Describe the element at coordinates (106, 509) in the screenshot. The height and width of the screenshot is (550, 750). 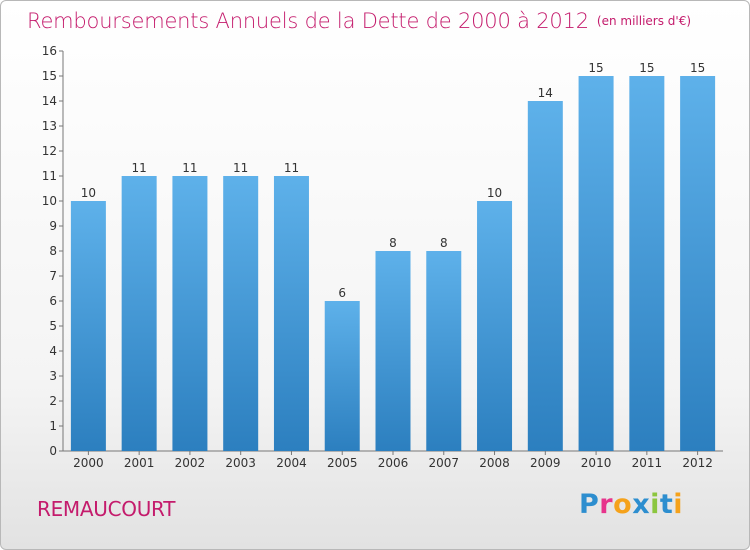
I see `commune-name: REMAUCOURT` at that location.